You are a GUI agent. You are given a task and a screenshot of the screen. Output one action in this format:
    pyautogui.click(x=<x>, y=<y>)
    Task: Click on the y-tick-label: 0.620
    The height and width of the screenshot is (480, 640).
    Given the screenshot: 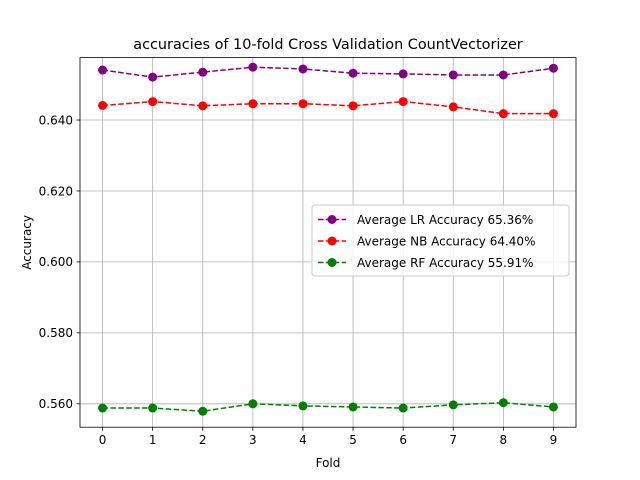 What is the action you would take?
    pyautogui.click(x=56, y=191)
    